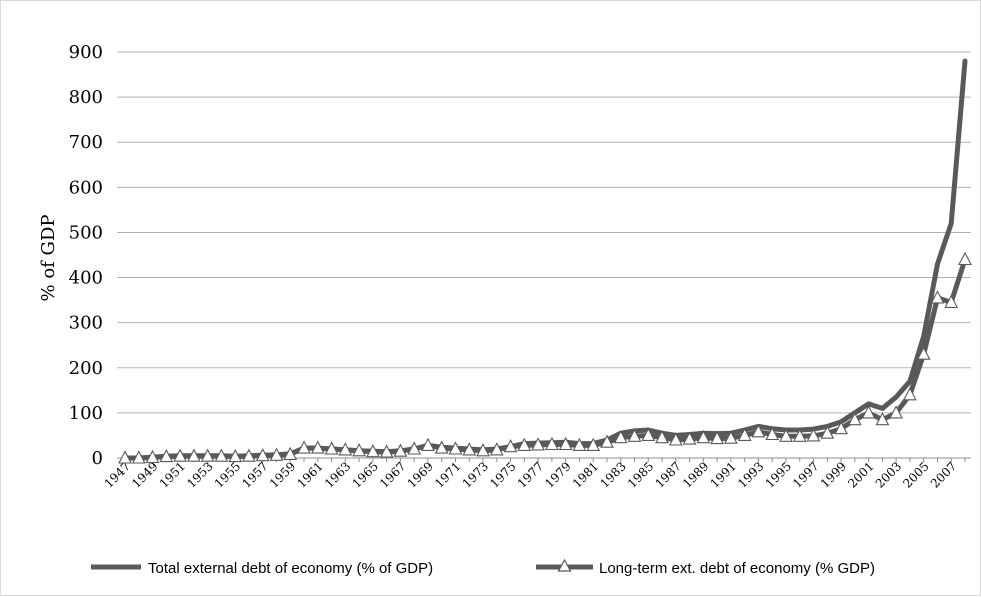 This screenshot has height=597, width=981. I want to click on y-tick-label-400: 400, so click(86, 278).